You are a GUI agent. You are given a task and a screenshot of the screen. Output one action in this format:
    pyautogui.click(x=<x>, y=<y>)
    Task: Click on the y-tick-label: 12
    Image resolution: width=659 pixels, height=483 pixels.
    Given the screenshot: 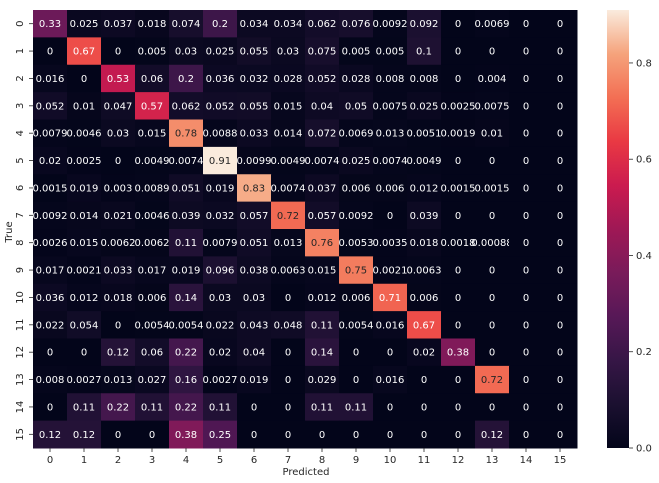 What is the action you would take?
    pyautogui.click(x=20, y=352)
    